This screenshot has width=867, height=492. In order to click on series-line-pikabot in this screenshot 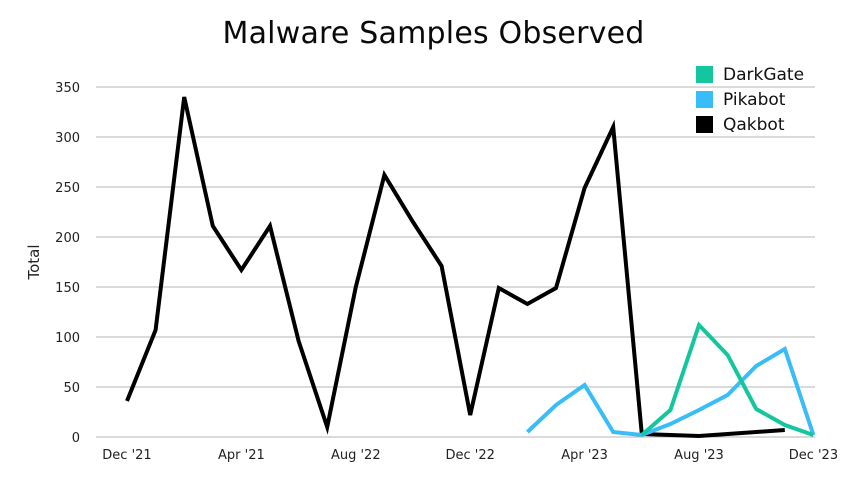, I will do `click(671, 392)`.